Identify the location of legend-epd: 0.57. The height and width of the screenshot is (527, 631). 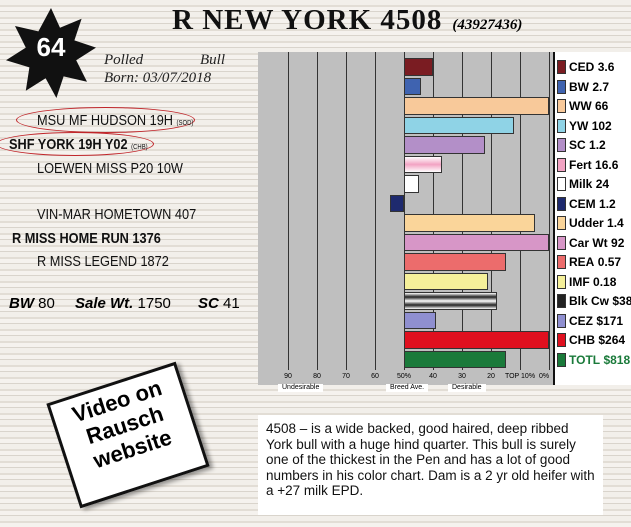
(609, 262).